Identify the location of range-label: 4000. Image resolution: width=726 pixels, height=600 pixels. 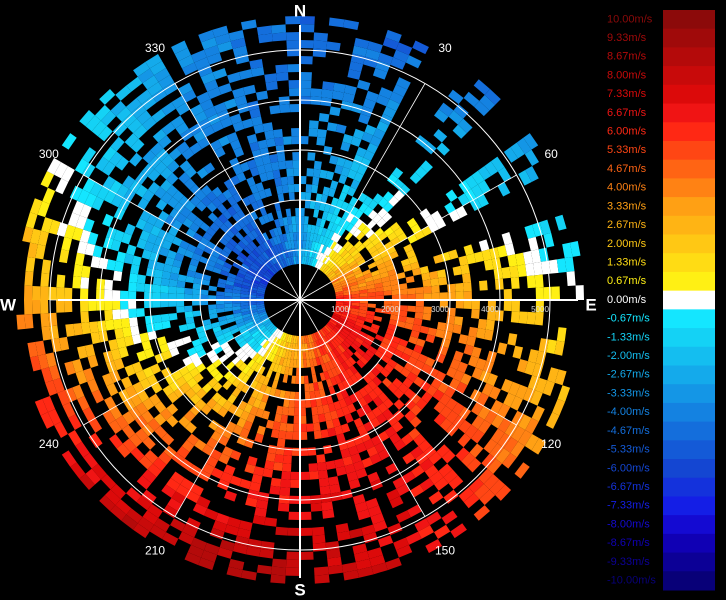
(490, 309).